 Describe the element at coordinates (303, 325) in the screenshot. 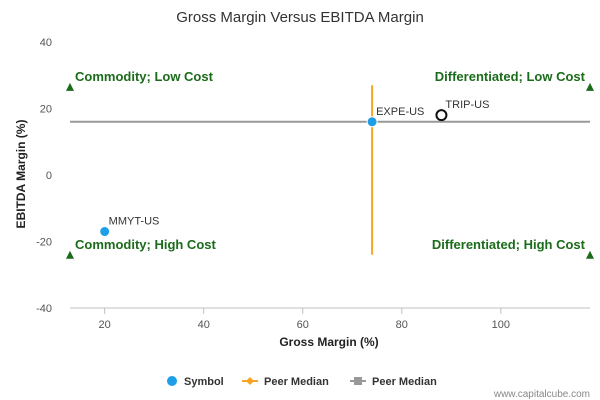

I see `x-tick-label: 60` at that location.